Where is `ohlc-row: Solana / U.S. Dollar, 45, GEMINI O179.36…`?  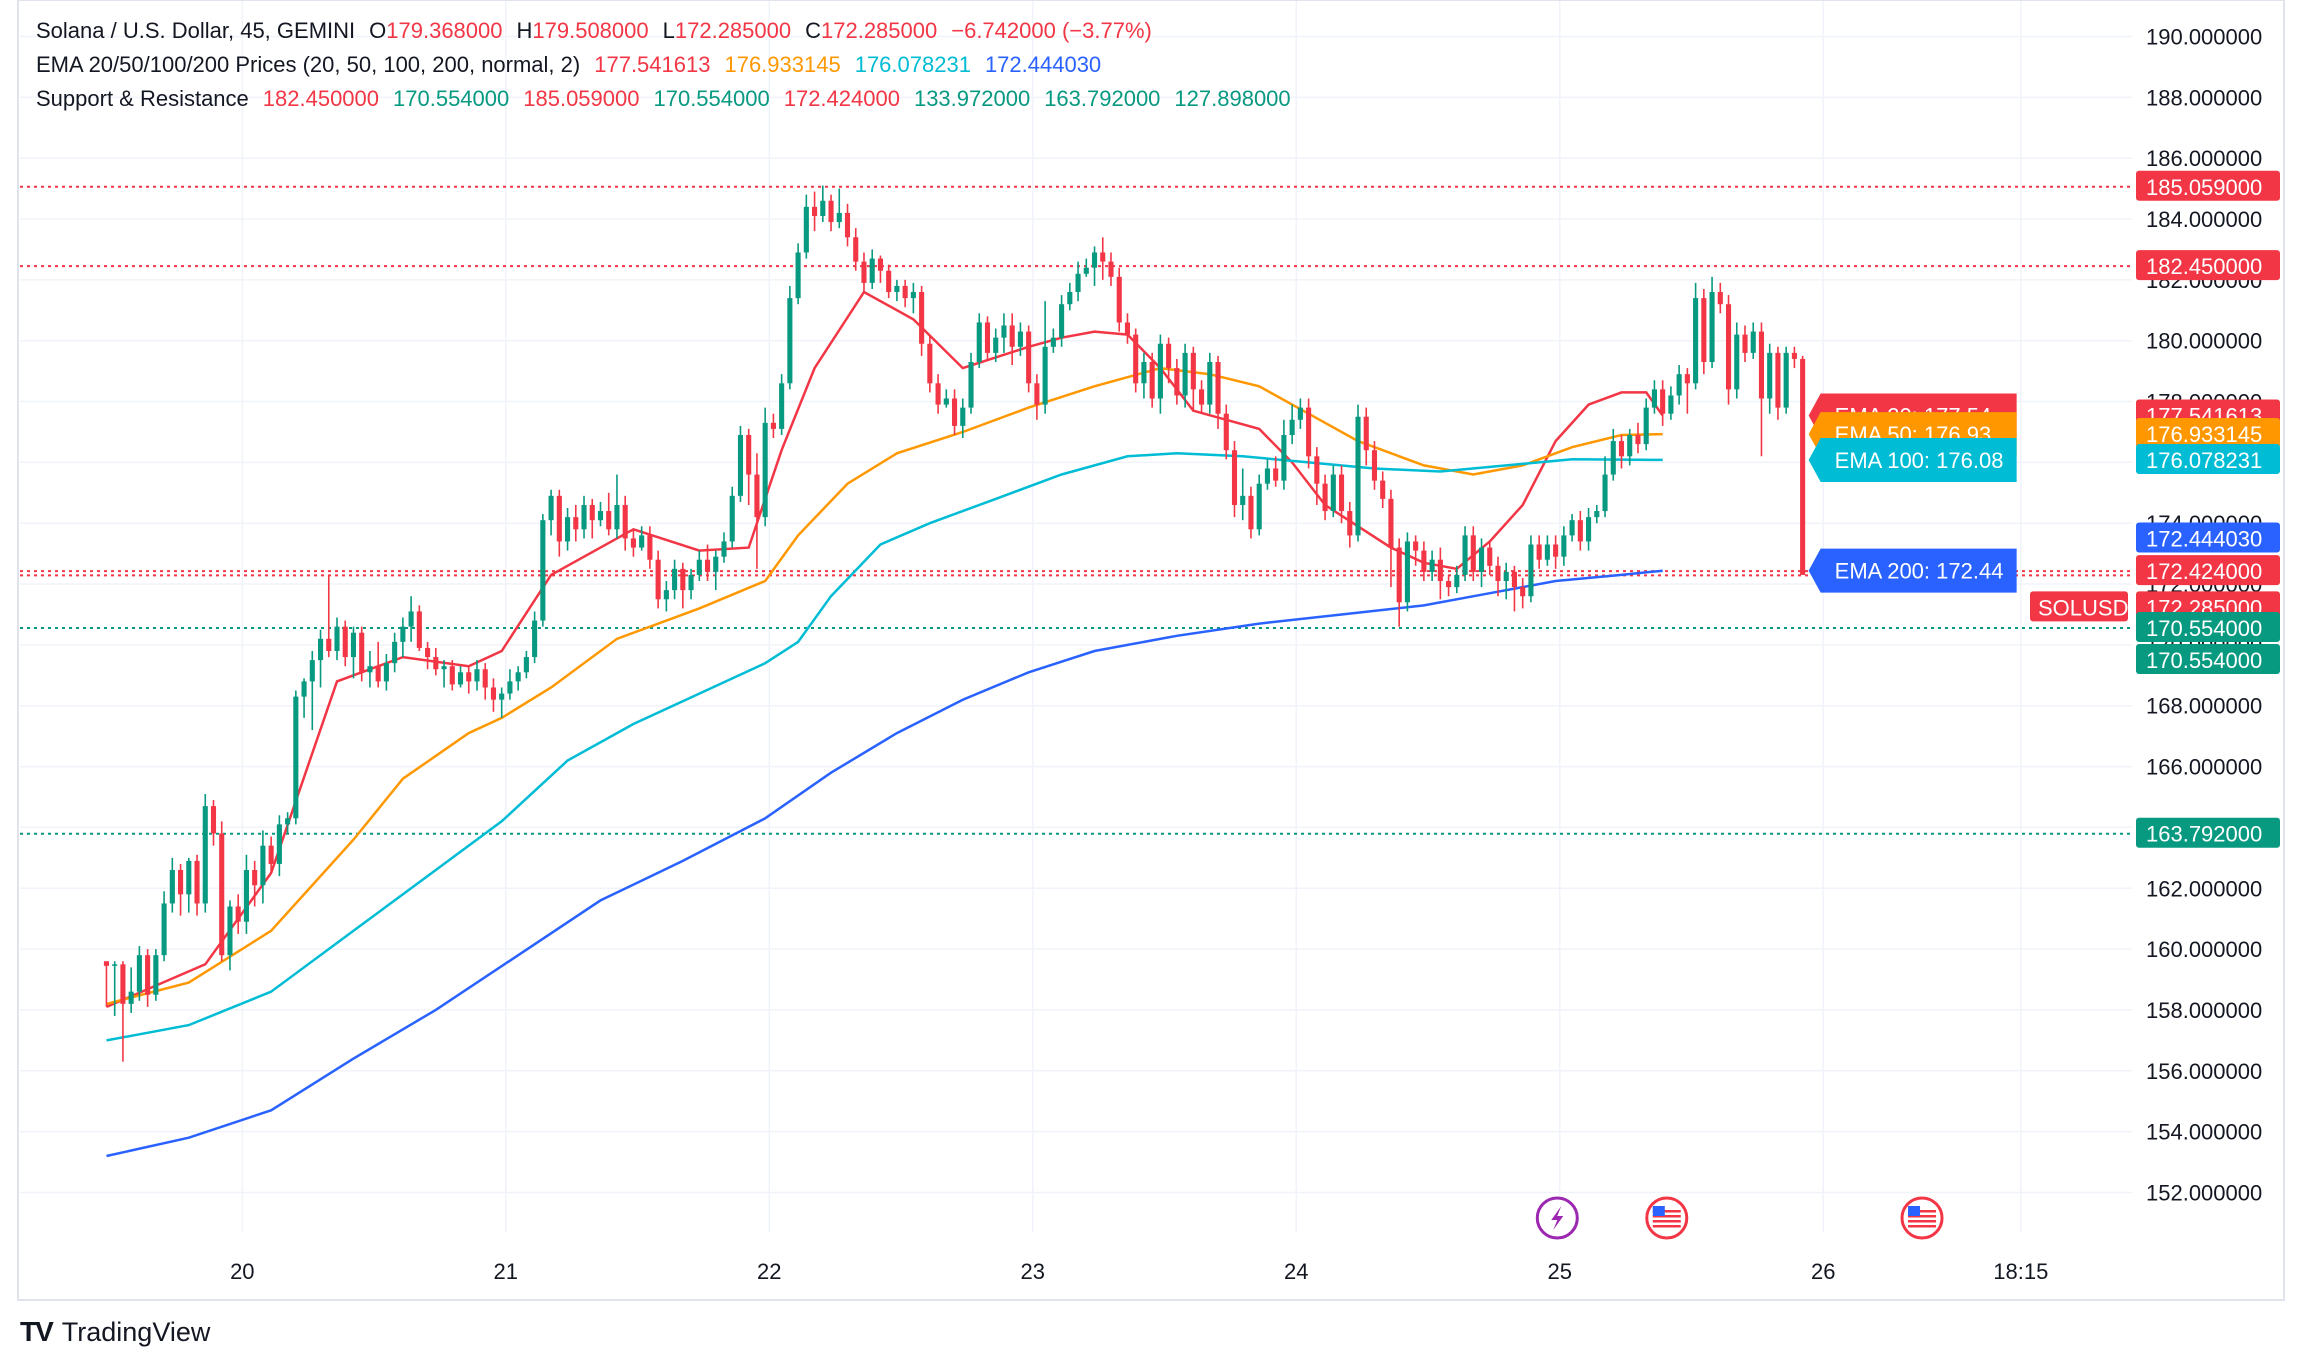
ohlc-row: Solana / U.S. Dollar, 45, GEMINI O179.36… is located at coordinates (663, 31).